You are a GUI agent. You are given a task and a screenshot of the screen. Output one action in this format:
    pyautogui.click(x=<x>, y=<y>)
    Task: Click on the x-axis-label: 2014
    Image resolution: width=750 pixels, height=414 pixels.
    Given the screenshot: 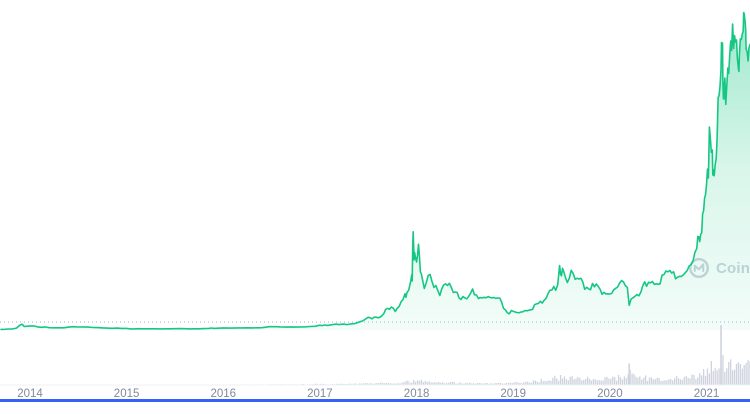 What is the action you would take?
    pyautogui.click(x=30, y=394)
    